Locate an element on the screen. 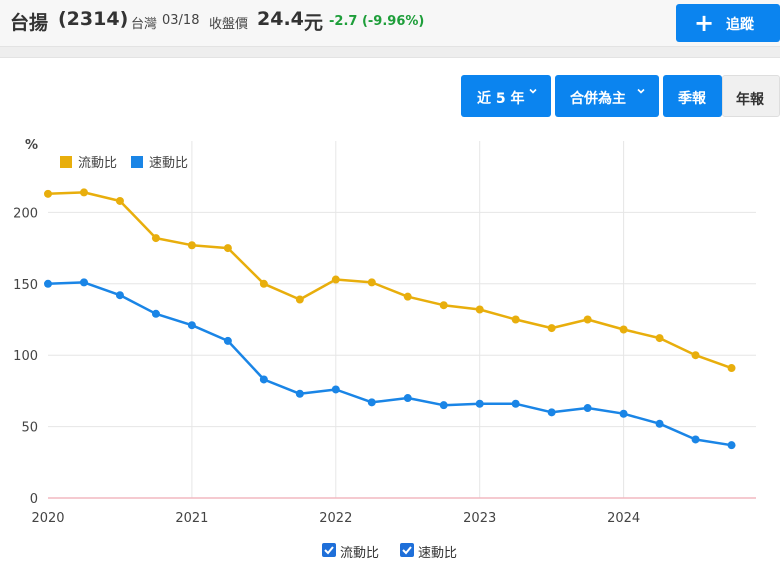 The height and width of the screenshot is (574, 780). x-tick-label: 2022 is located at coordinates (335, 518).